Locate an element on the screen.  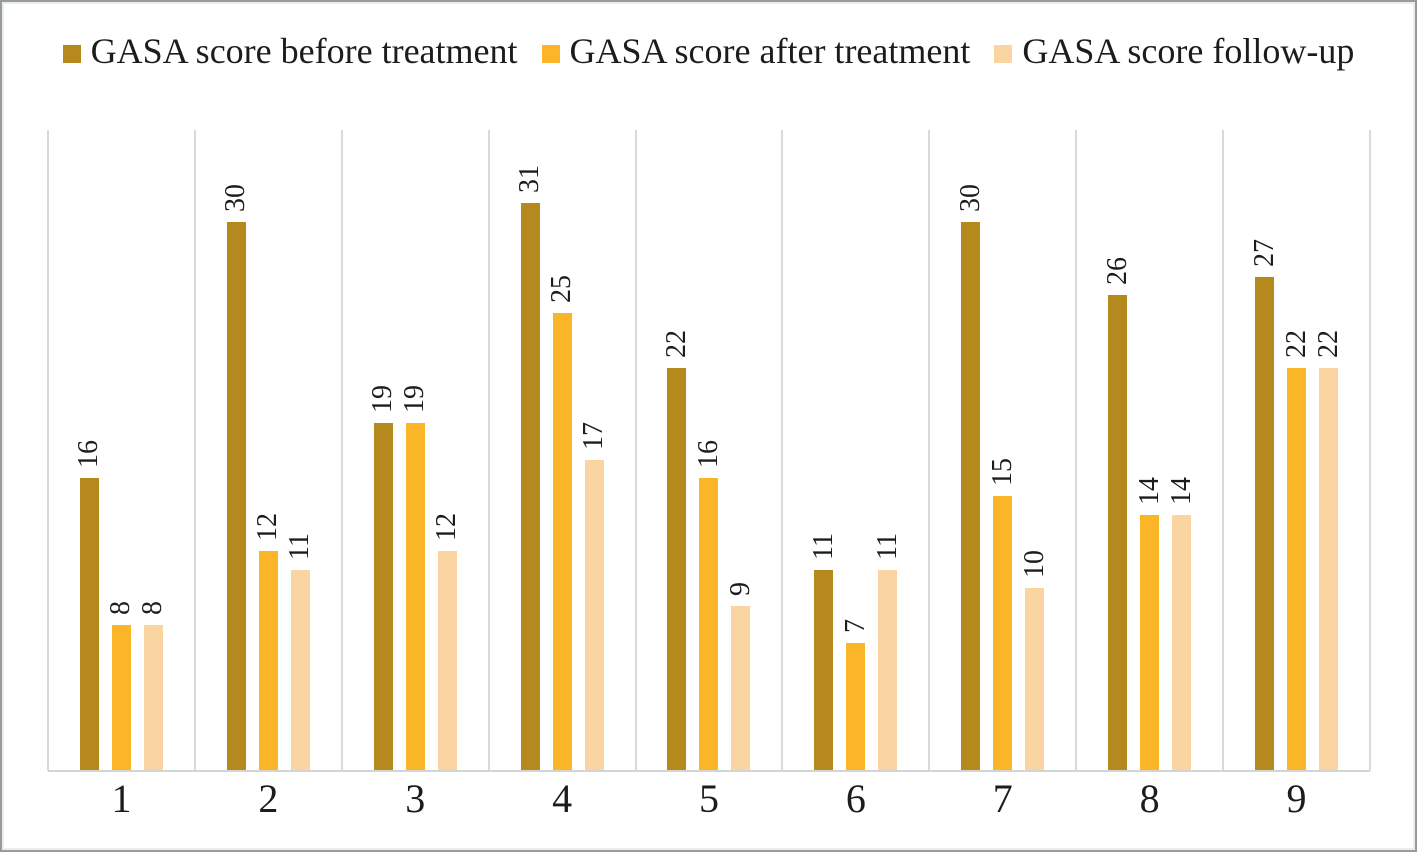
bar-wrap: 25 is located at coordinates (561, 450).